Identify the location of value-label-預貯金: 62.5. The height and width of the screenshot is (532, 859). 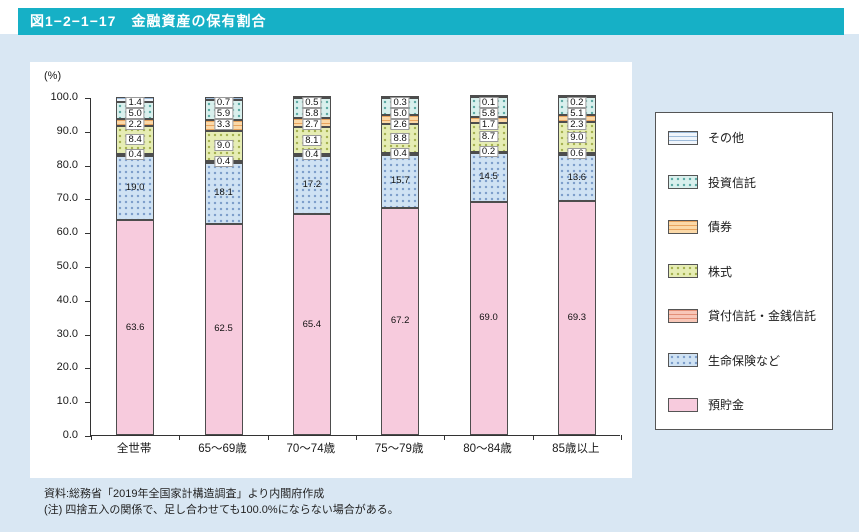
(223, 329).